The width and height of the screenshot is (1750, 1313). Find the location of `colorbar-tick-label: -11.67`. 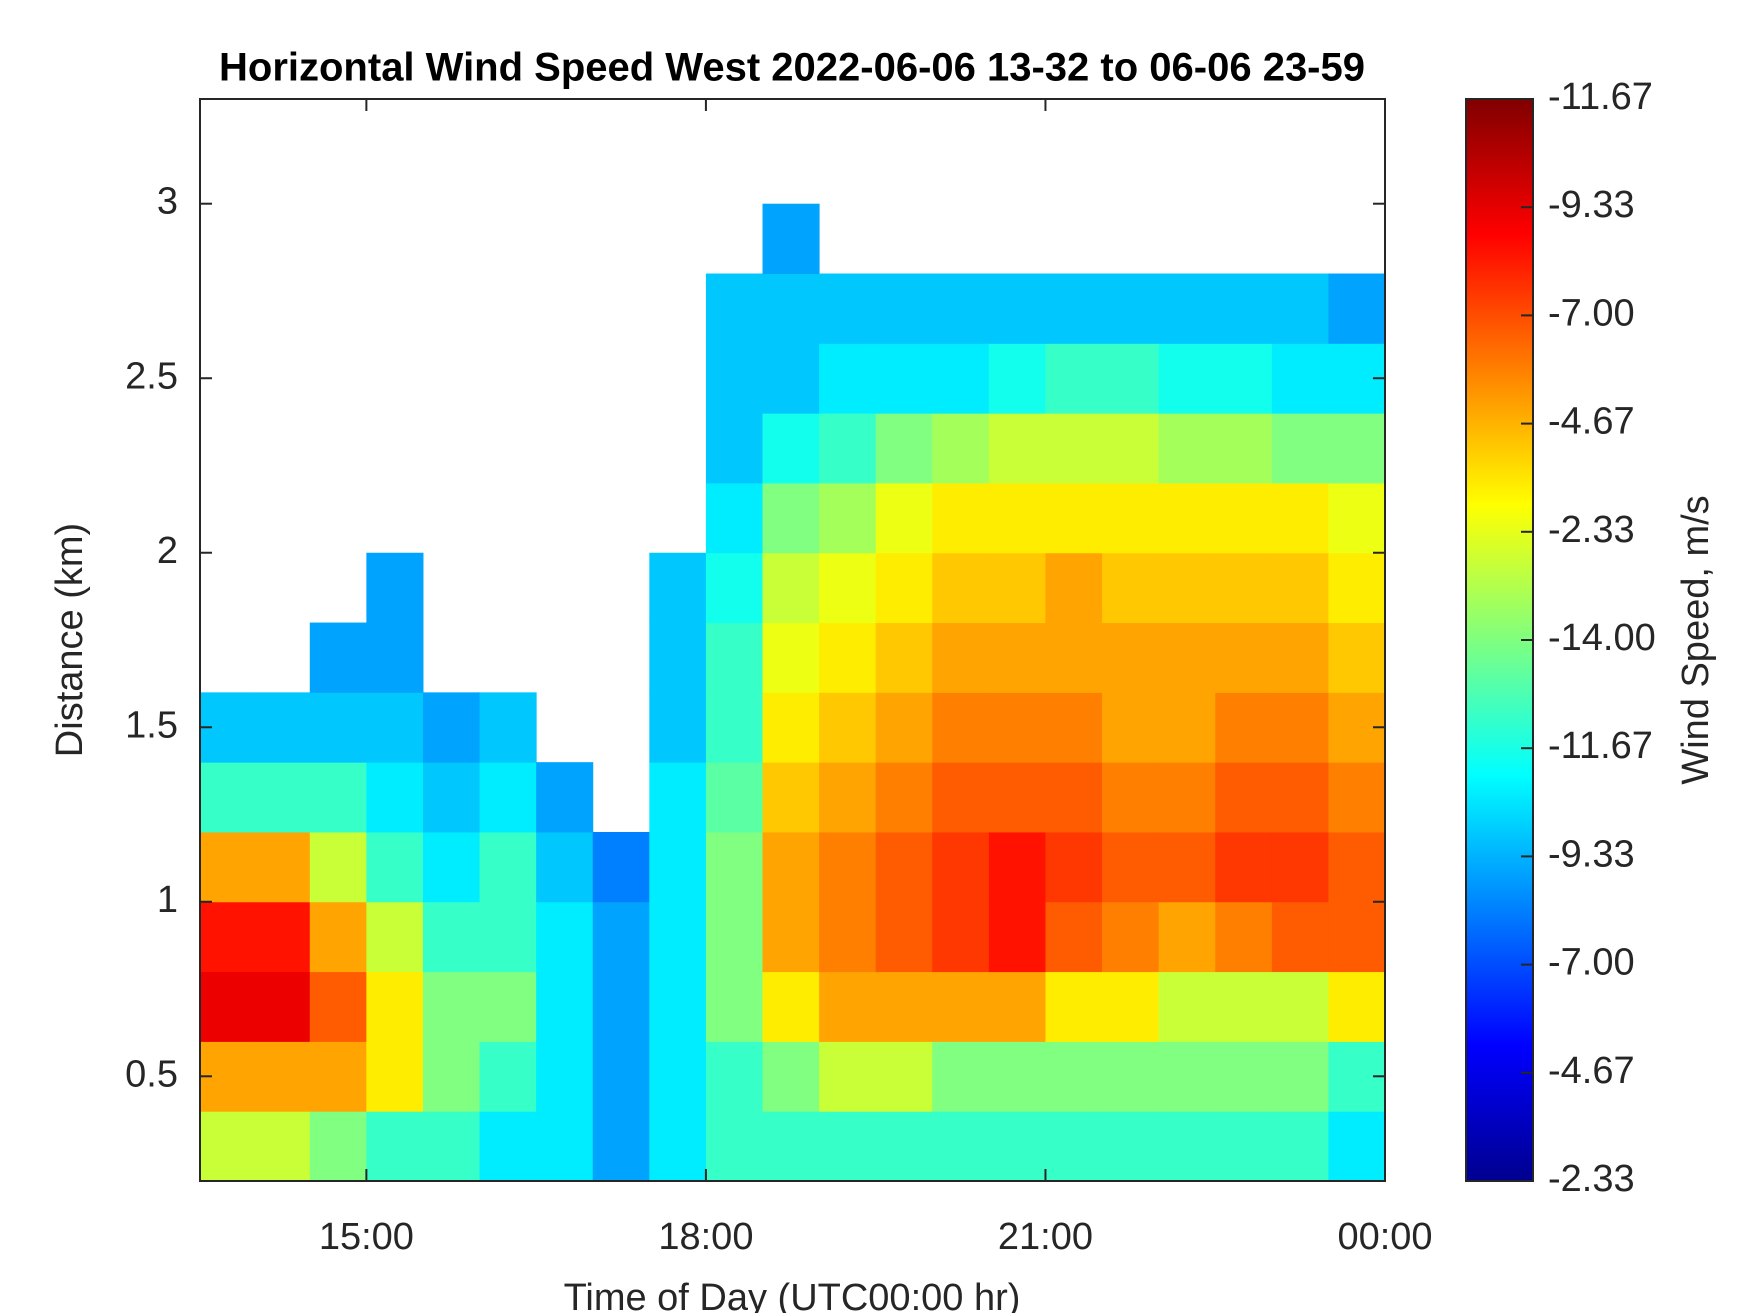

colorbar-tick-label: -11.67 is located at coordinates (1600, 97).